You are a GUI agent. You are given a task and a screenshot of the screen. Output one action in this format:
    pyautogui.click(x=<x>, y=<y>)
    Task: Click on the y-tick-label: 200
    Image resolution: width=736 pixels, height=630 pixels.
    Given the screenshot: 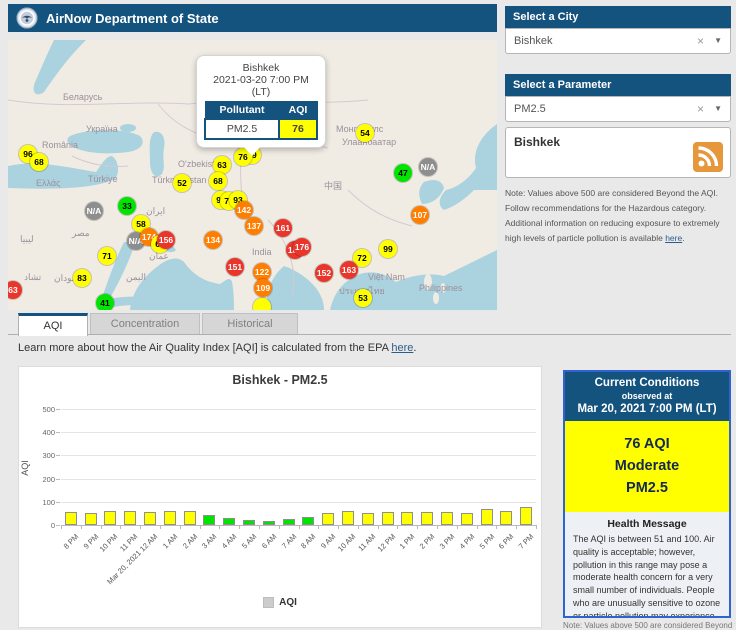 What is the action you would take?
    pyautogui.click(x=48, y=479)
    